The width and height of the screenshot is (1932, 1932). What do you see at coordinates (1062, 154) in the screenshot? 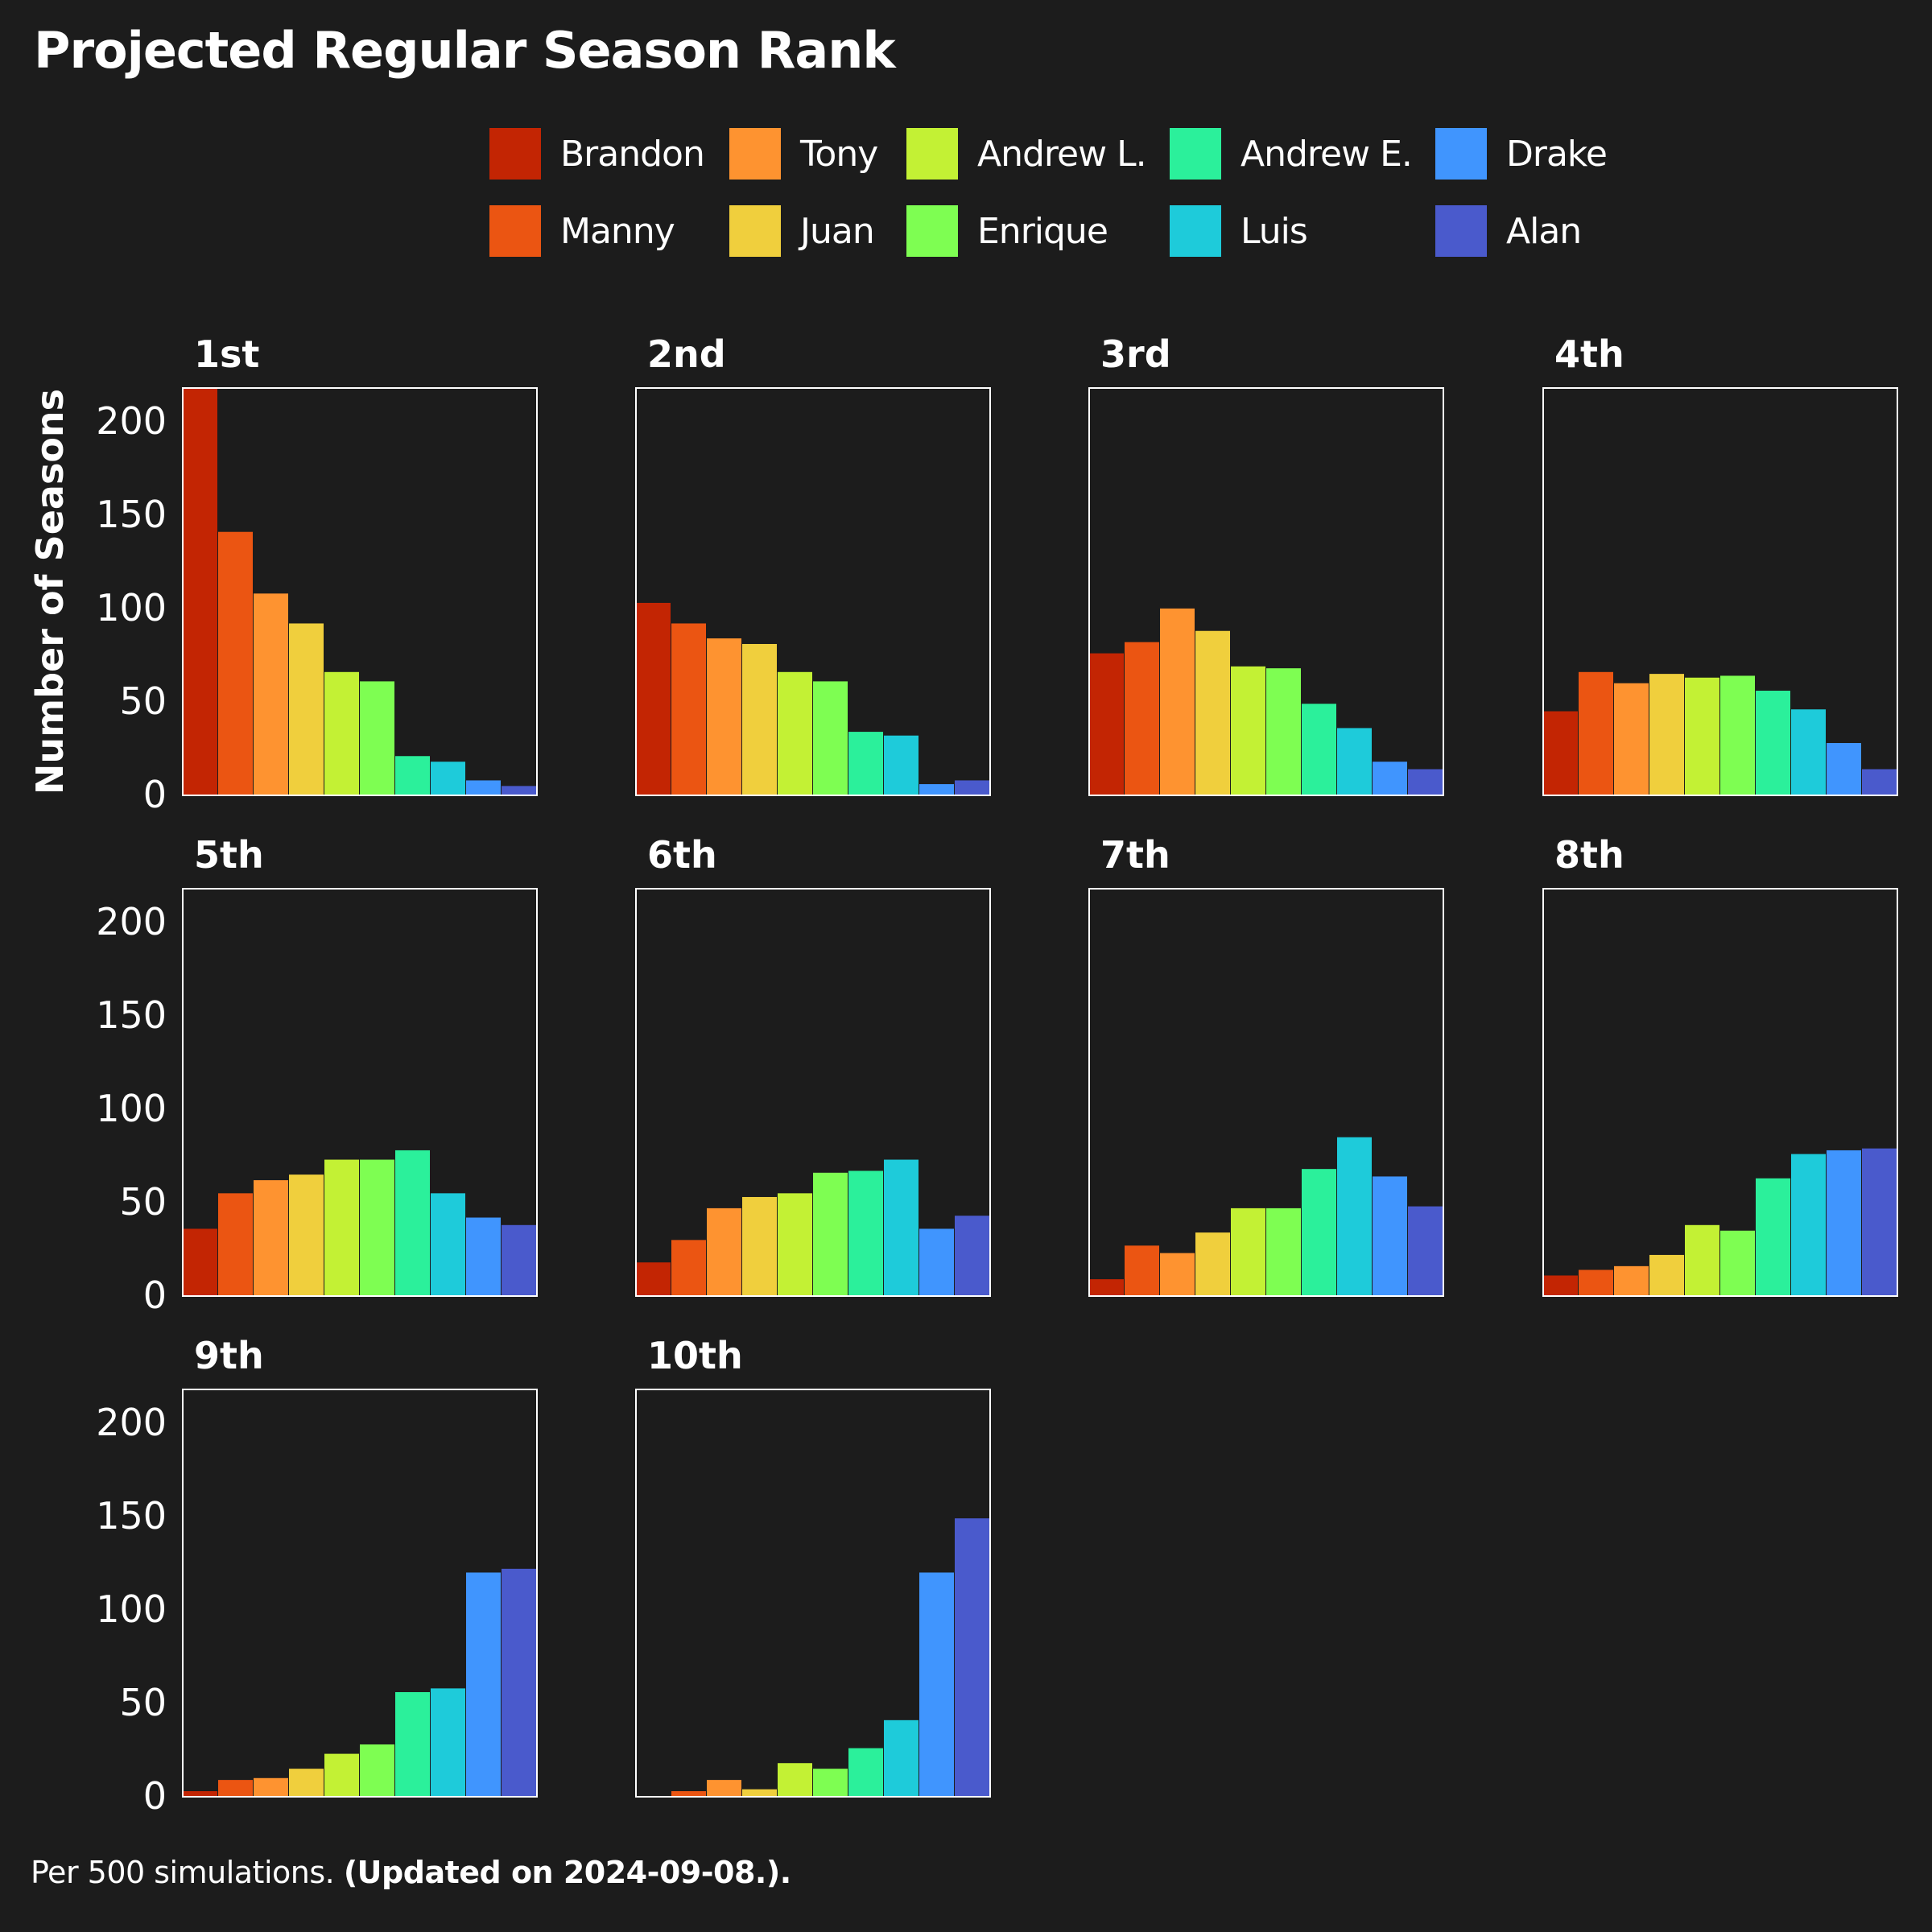
I see `legend-label: Andrew L.` at bounding box center [1062, 154].